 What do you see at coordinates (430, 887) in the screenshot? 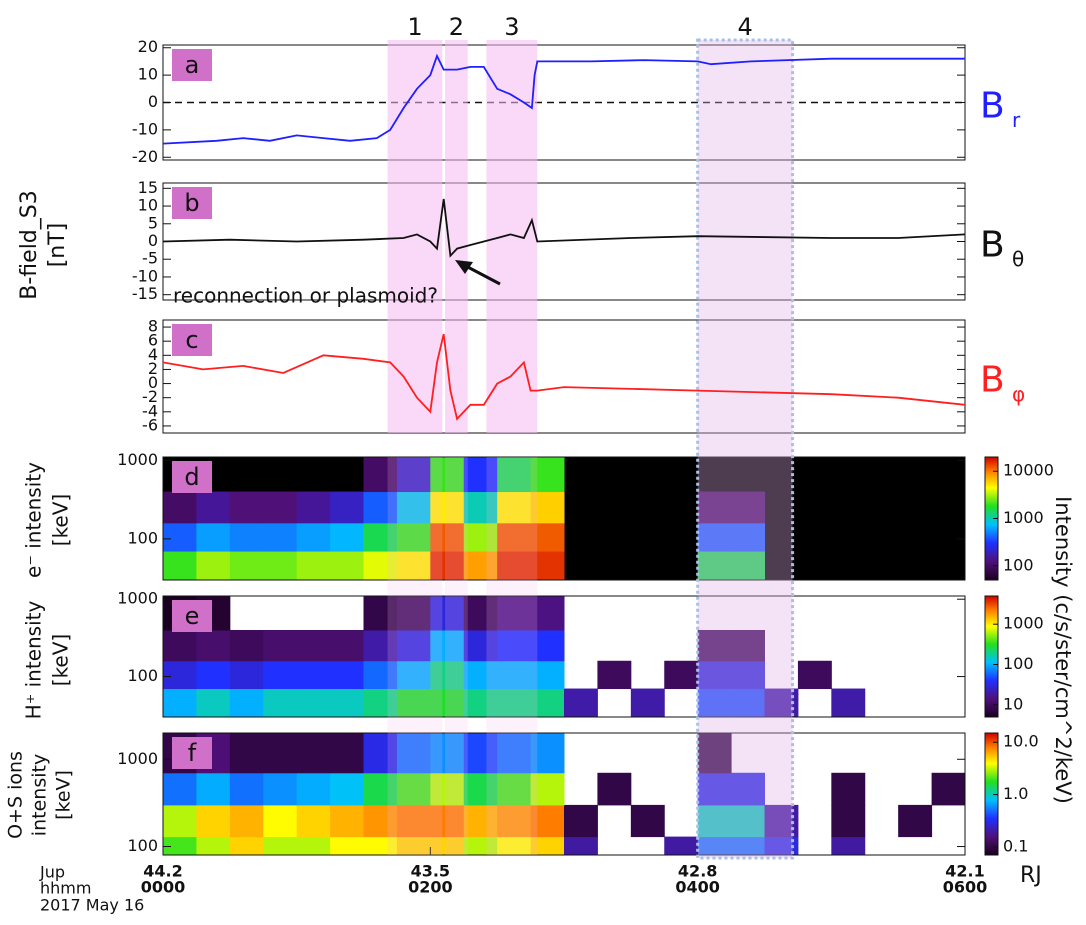
I see `x-tick-label: 0200` at bounding box center [430, 887].